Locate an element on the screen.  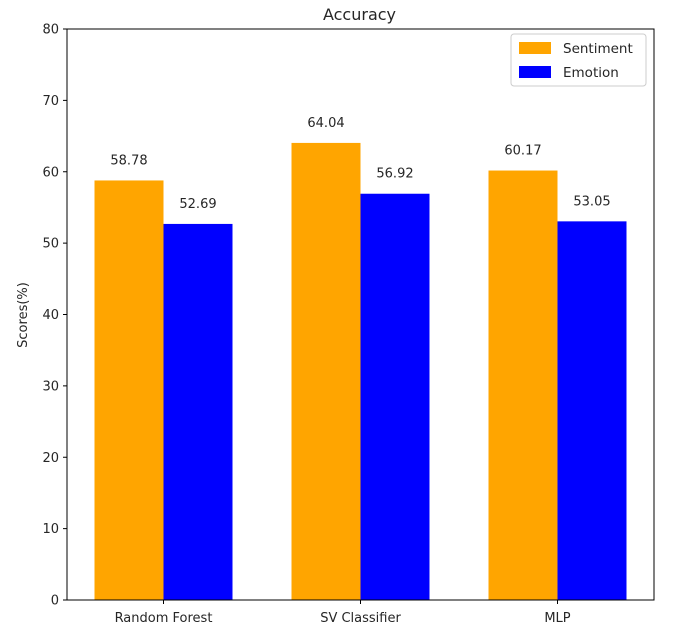
legend-swatch-sentiment is located at coordinates (535, 48).